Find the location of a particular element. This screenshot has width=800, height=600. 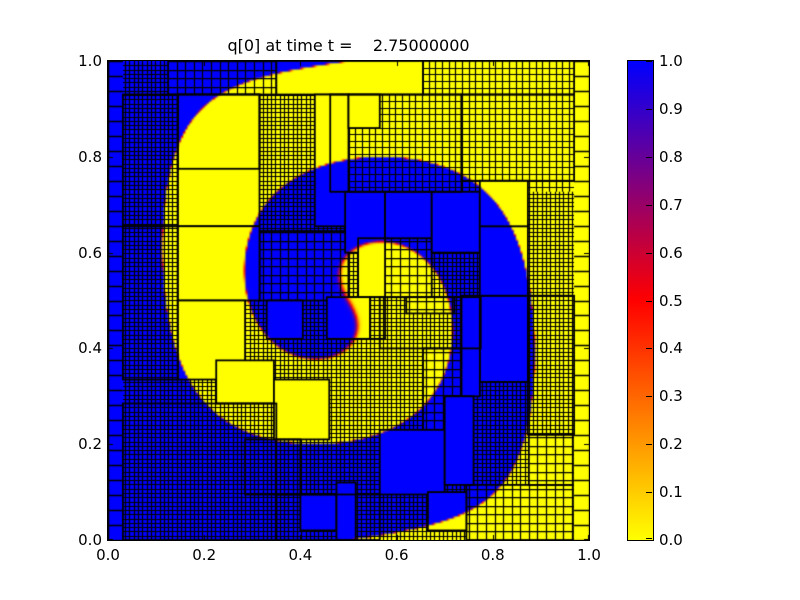

y-tick-label: 0.2 is located at coordinates (90, 444).